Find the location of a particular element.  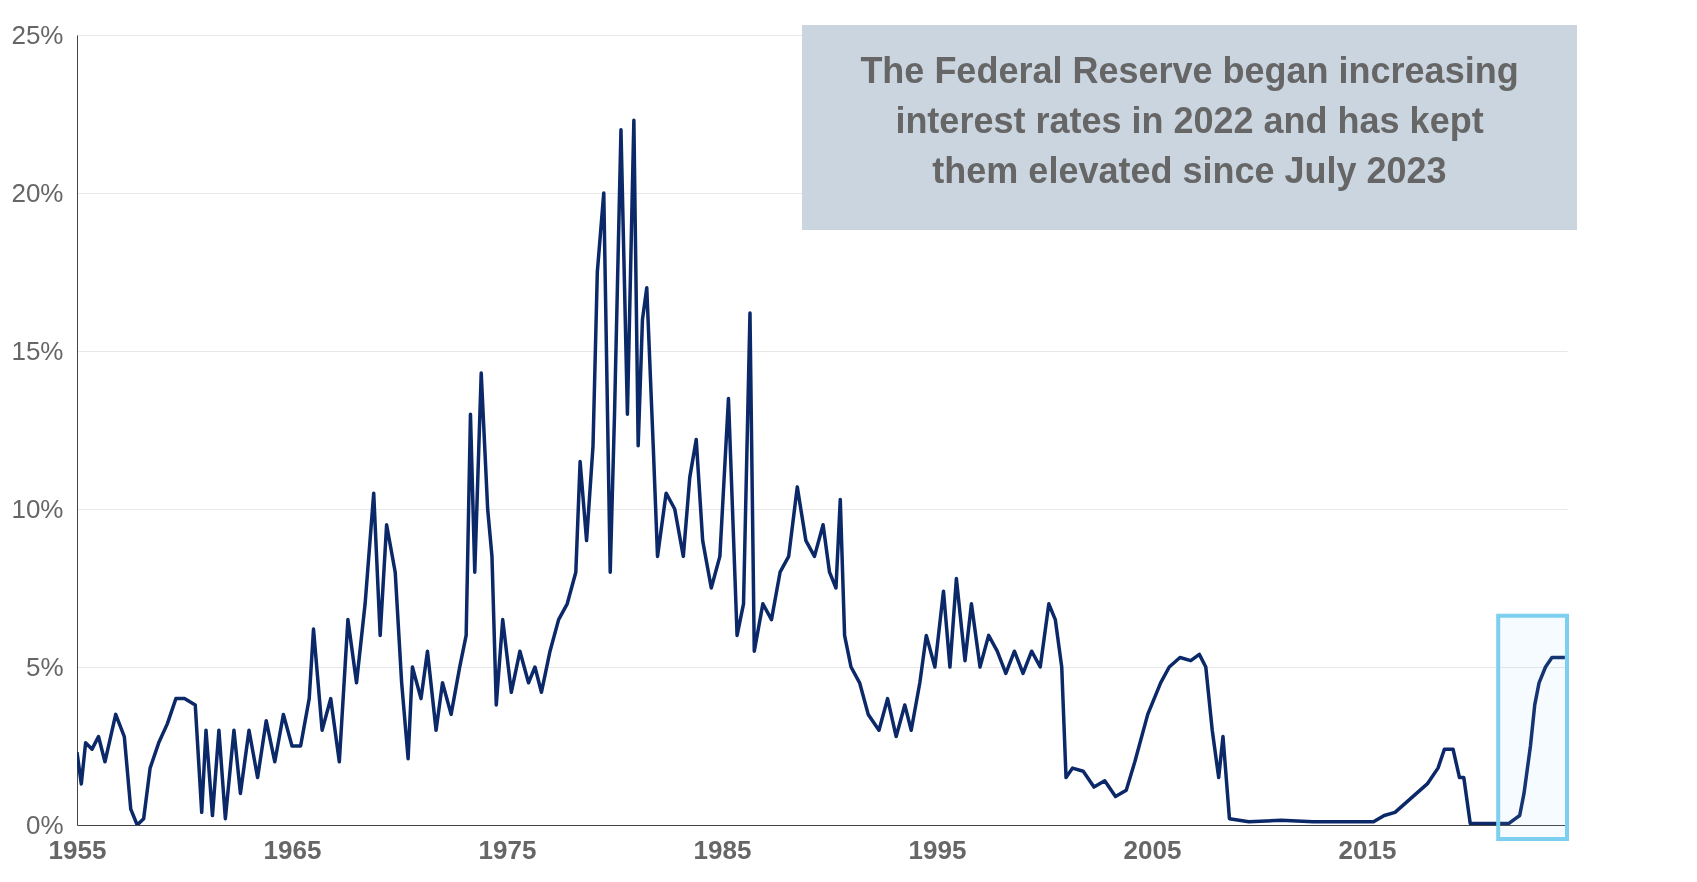

y-tick-label: 5% is located at coordinates (44, 666).